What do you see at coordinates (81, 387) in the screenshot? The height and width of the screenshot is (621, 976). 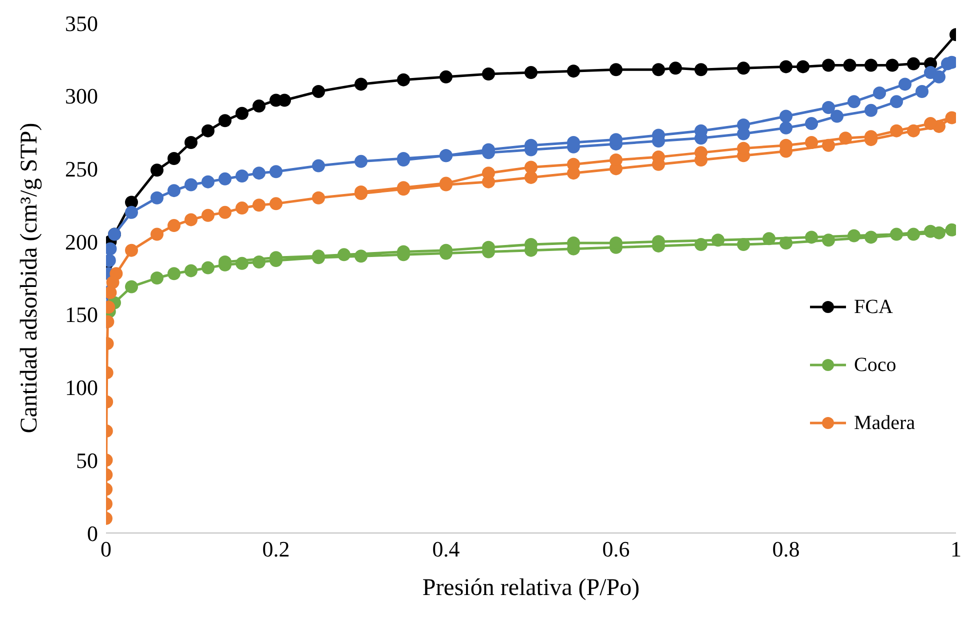 I see `y-tick-label: 100` at bounding box center [81, 387].